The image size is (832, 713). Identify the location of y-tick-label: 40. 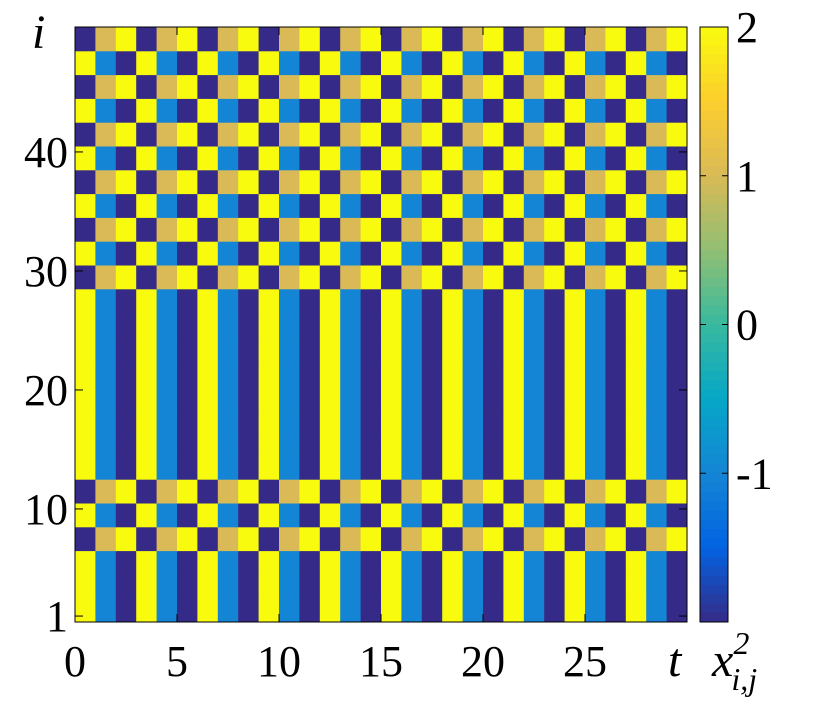
(46, 152).